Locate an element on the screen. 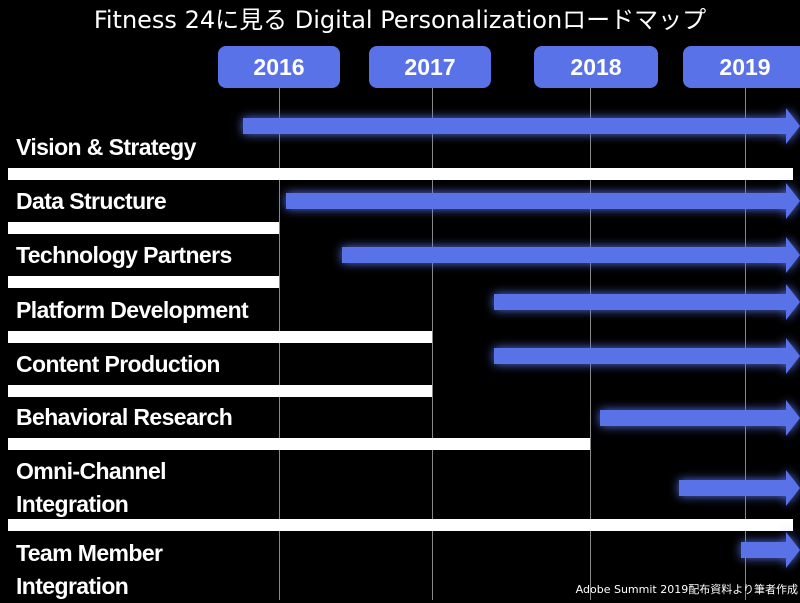 The height and width of the screenshot is (603, 800). year-header-2019: 2019 is located at coordinates (741, 67).